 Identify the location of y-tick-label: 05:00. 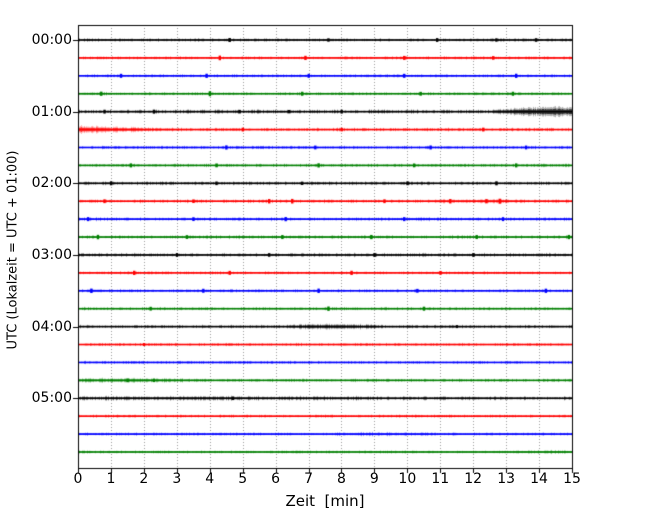
(51, 398).